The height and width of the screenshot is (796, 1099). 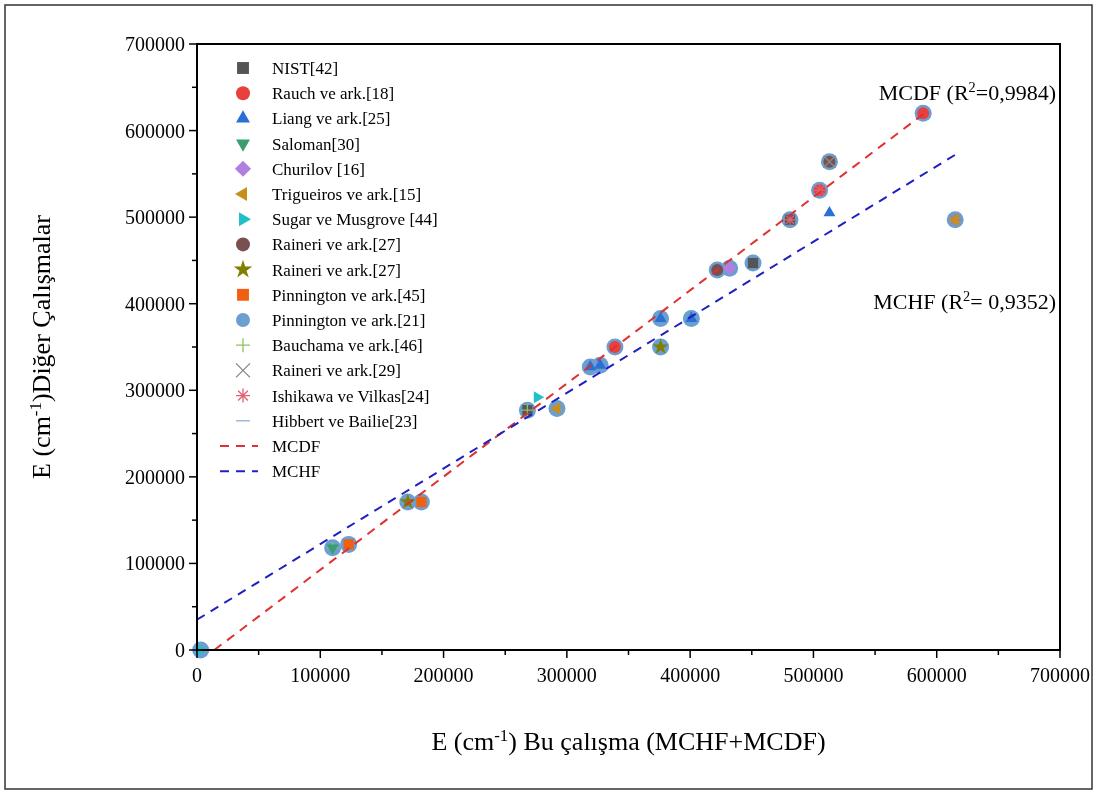 I want to click on y-tick-label: 400000, so click(x=155, y=303).